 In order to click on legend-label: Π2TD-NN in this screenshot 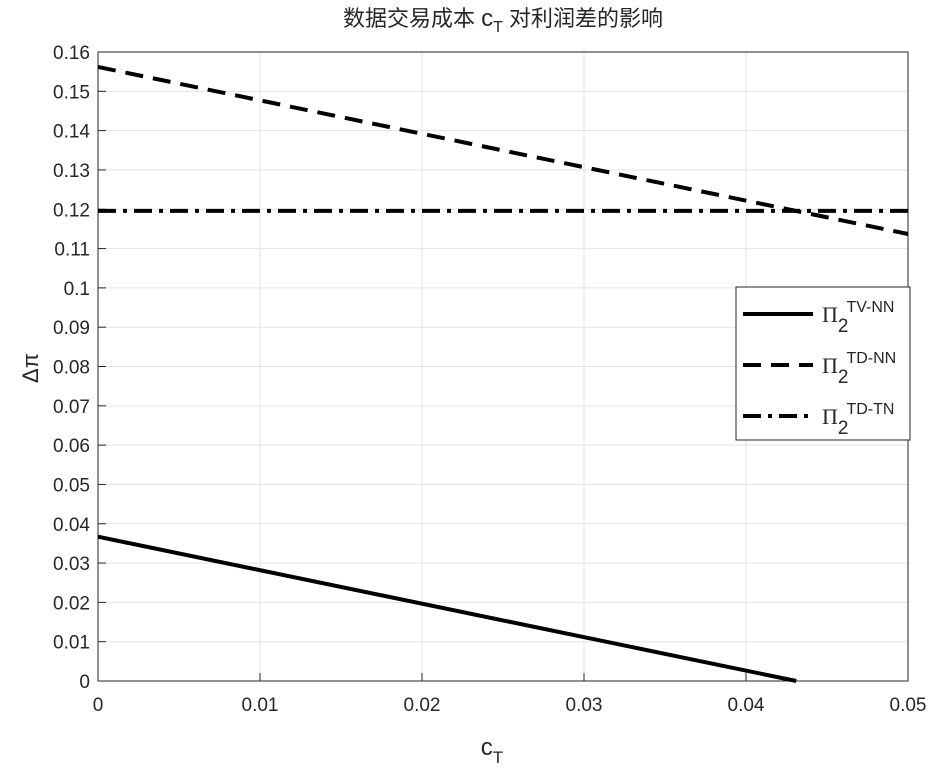, I will do `click(859, 369)`.